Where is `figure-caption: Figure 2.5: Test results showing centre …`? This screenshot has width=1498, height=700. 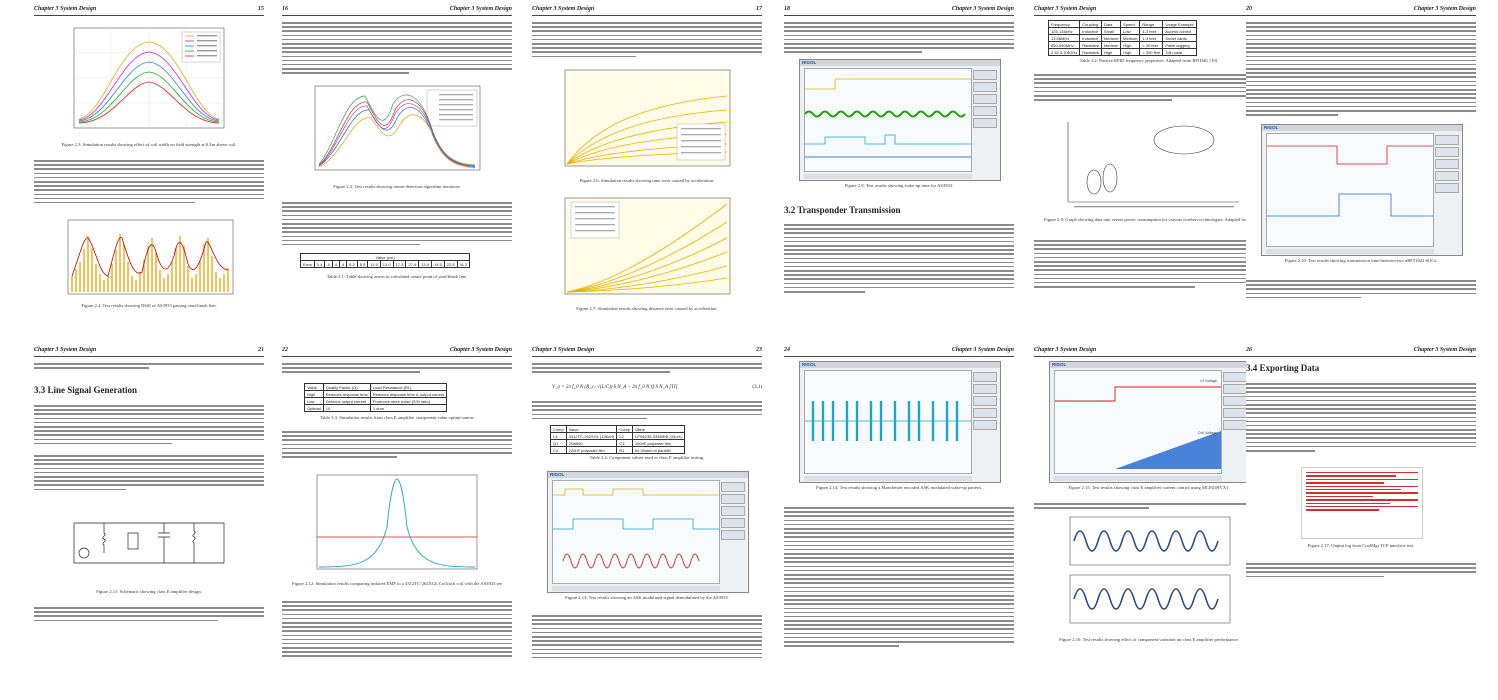 figure-caption: Figure 2.5: Test results showing centre … is located at coordinates (397, 186).